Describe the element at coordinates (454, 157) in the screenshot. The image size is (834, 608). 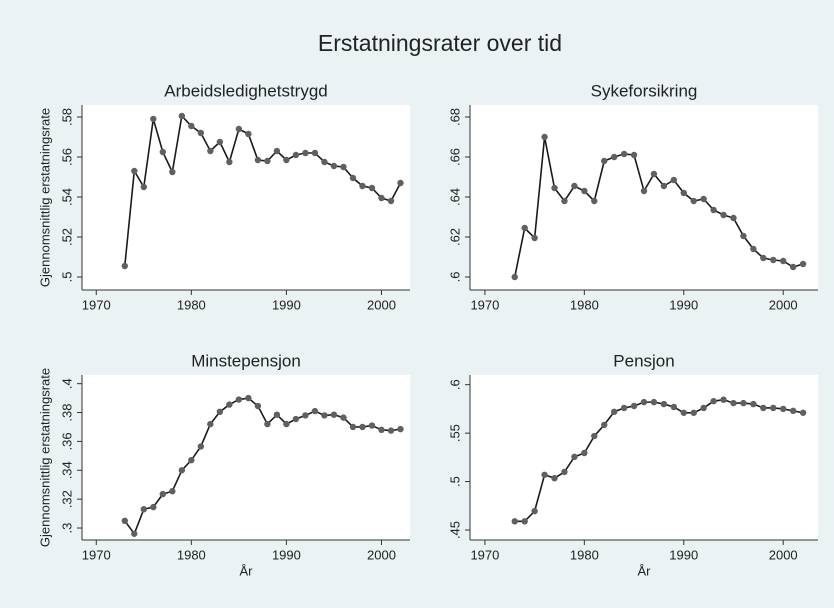
I see `y-tick-label: .66` at that location.